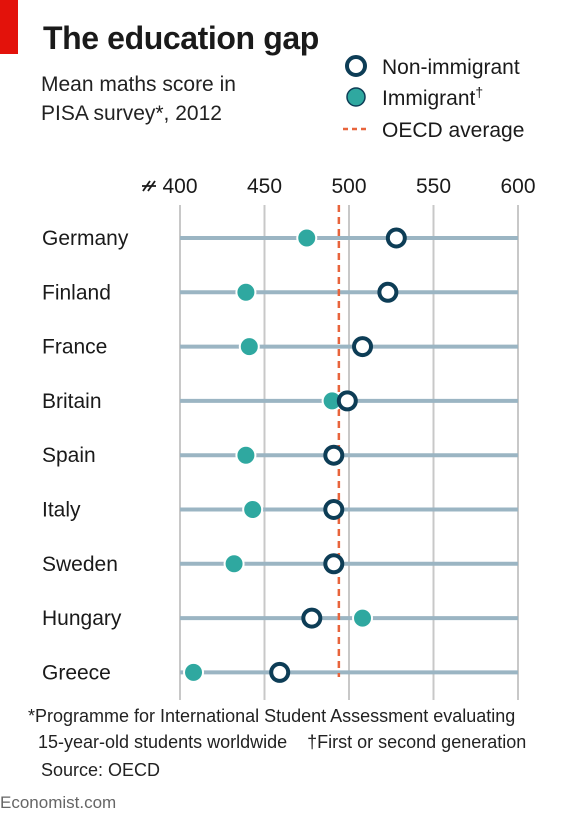 Image resolution: width=580 pixels, height=822 pixels. I want to click on non-immigrant-point-france, so click(363, 347).